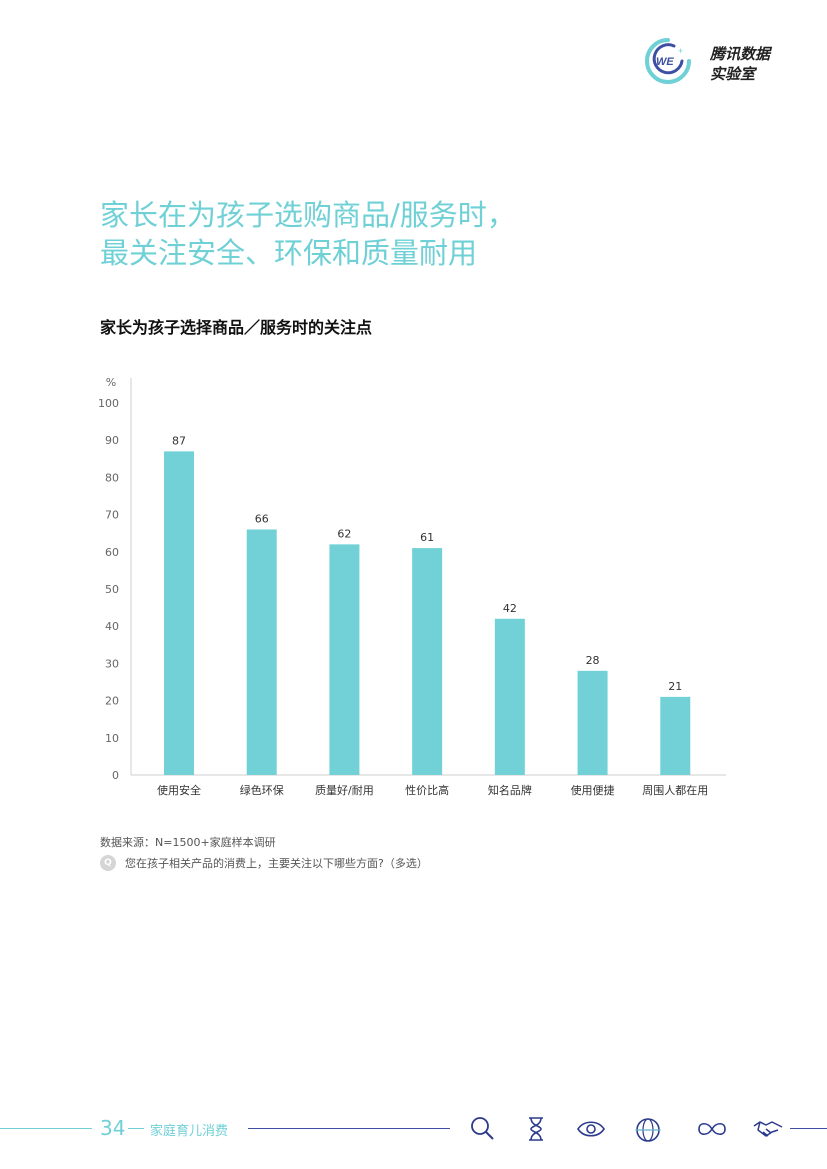 The height and width of the screenshot is (1169, 827). I want to click on hourglass-icon, so click(536, 1129).